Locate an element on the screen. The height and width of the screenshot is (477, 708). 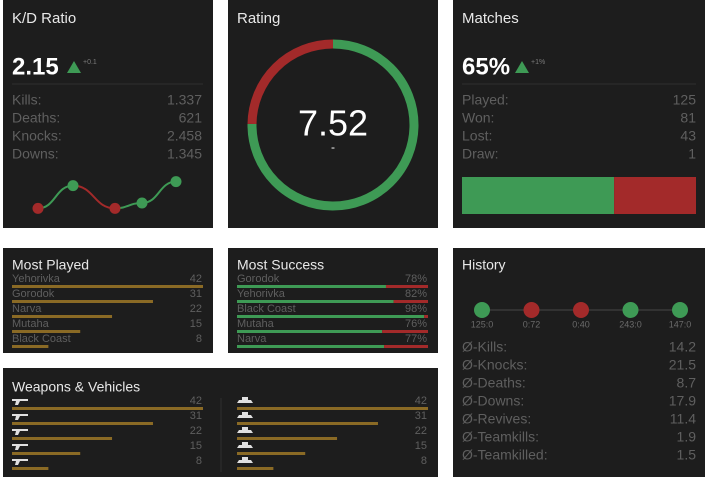
rating-sub: - is located at coordinates (333, 147).